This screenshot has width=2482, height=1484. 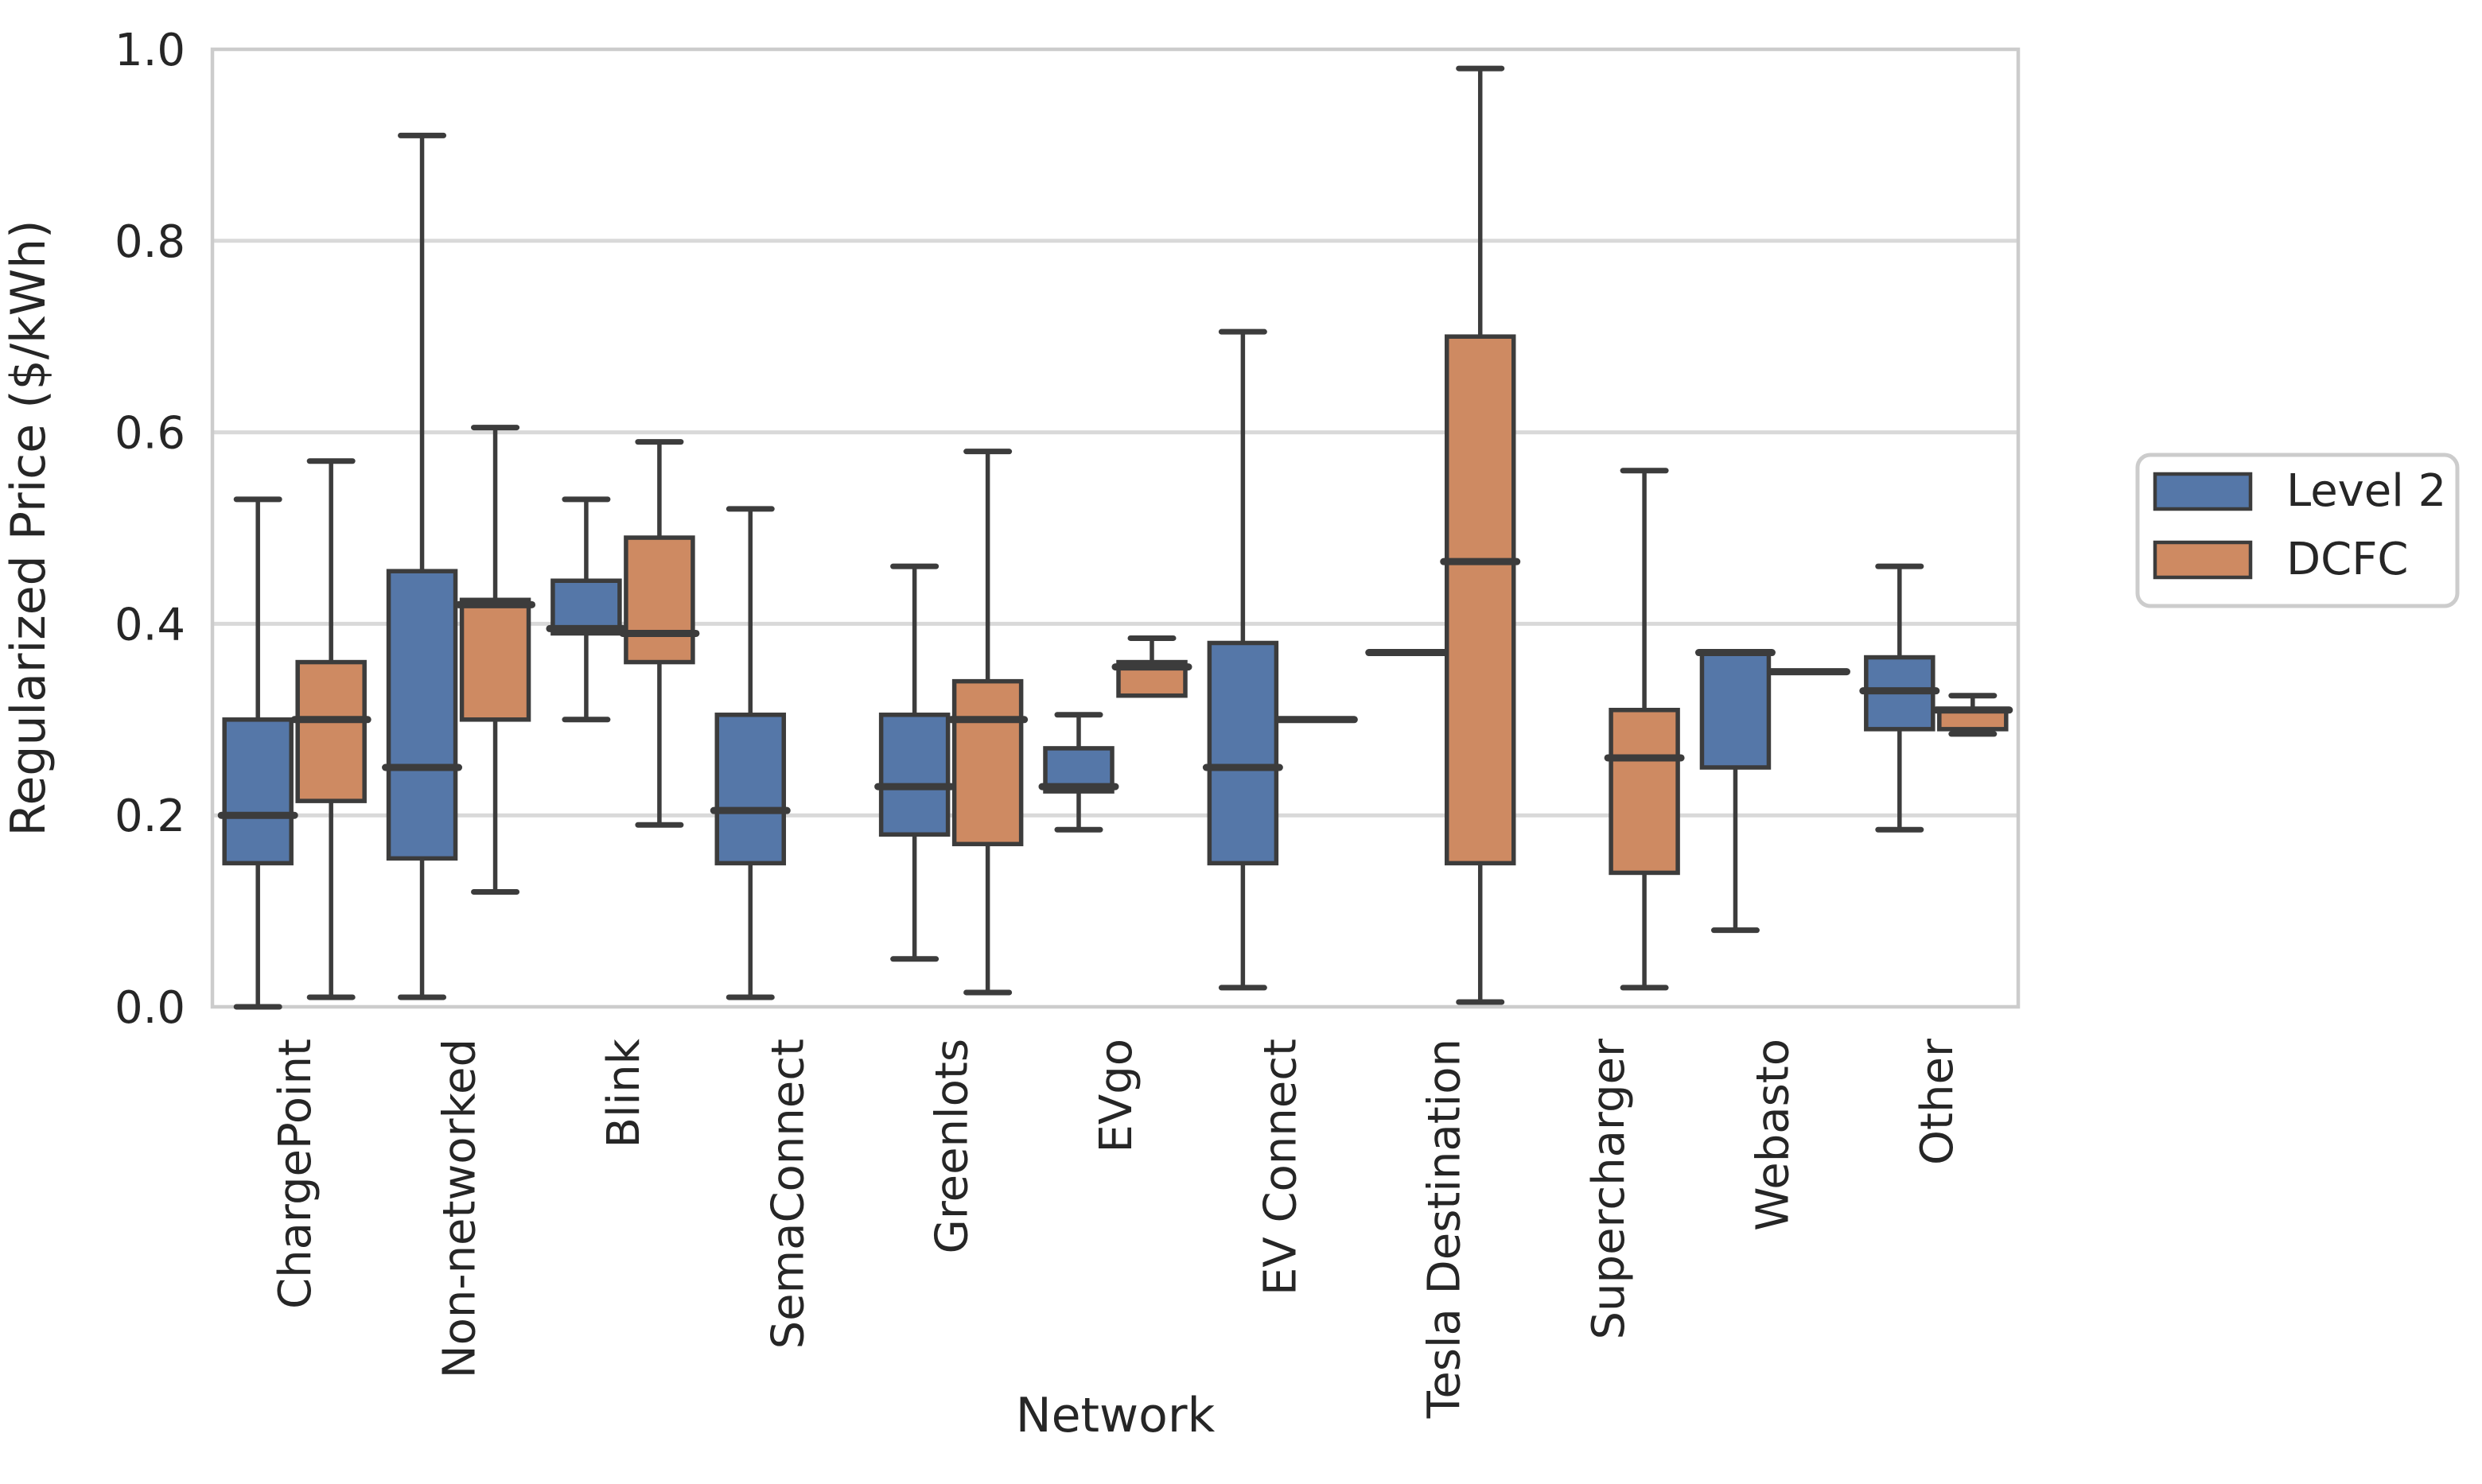 I want to click on box-dcfc-other, so click(x=1972, y=715).